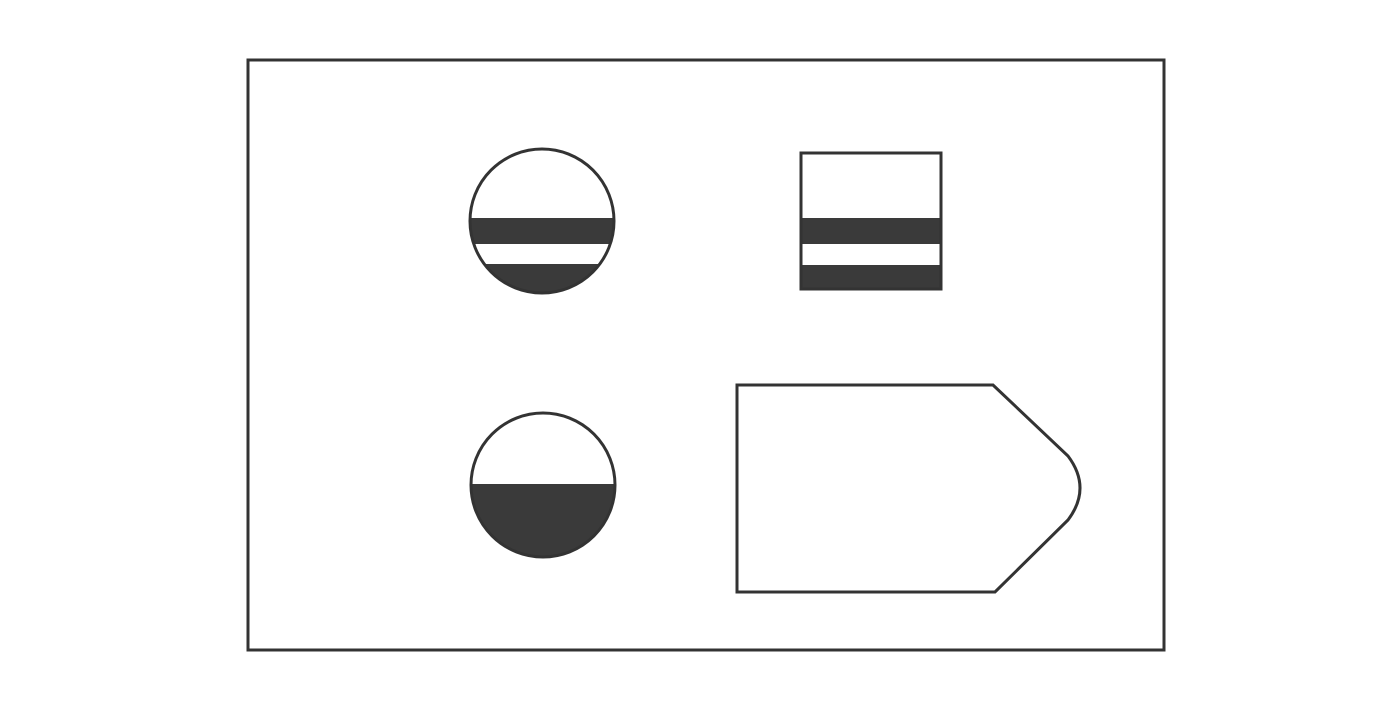 This screenshot has height=710, width=1400. I want to click on pentagon-pointer-outline, so click(908, 488).